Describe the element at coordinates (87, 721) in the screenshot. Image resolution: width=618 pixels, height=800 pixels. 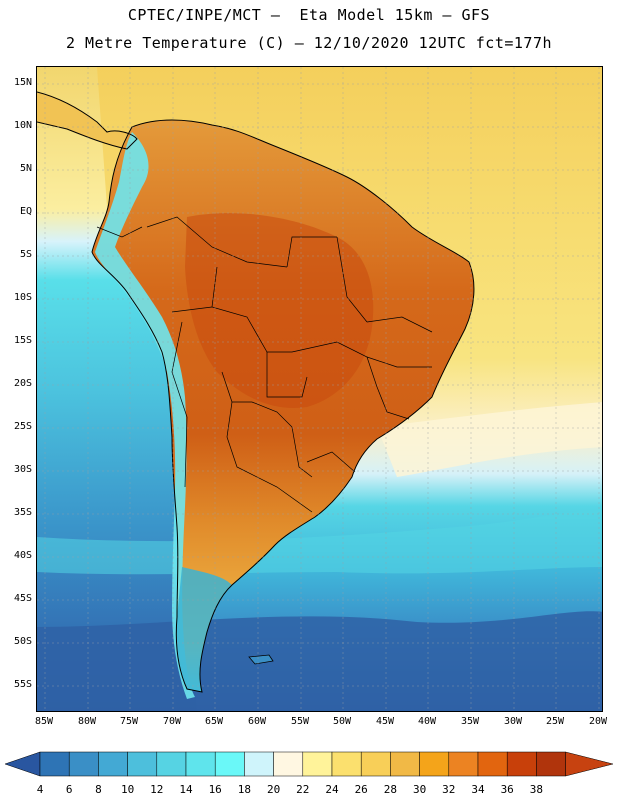
I see `lon-label-80w: 80W` at that location.